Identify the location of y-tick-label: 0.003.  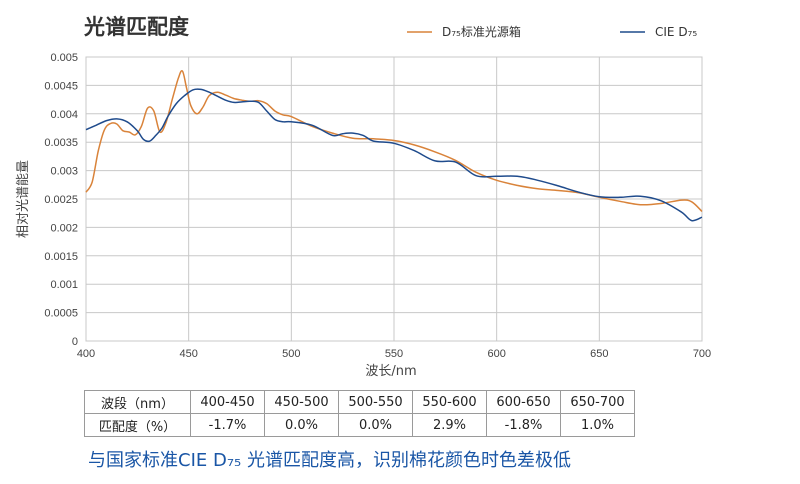
(64, 172).